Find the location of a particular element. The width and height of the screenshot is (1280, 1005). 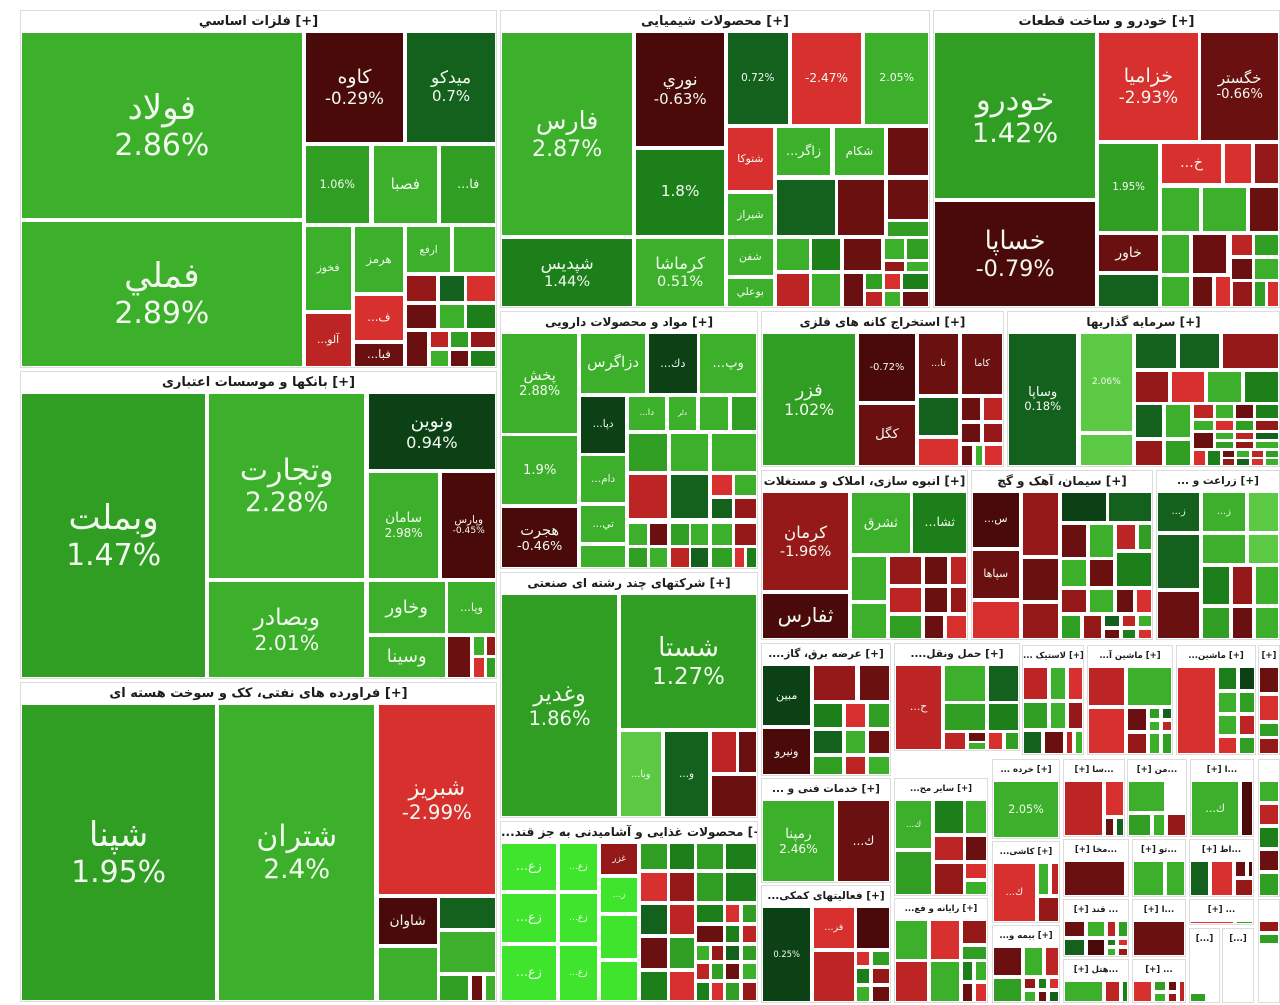

stock-tile: ...زاگر is located at coordinates (803, 151).